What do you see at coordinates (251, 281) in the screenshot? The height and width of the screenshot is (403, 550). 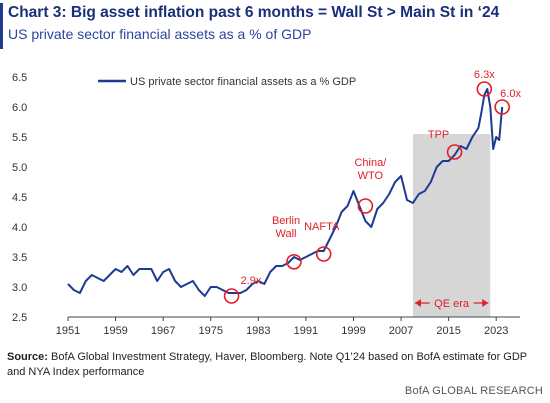 I see `annotation-label: 2.9x` at bounding box center [251, 281].